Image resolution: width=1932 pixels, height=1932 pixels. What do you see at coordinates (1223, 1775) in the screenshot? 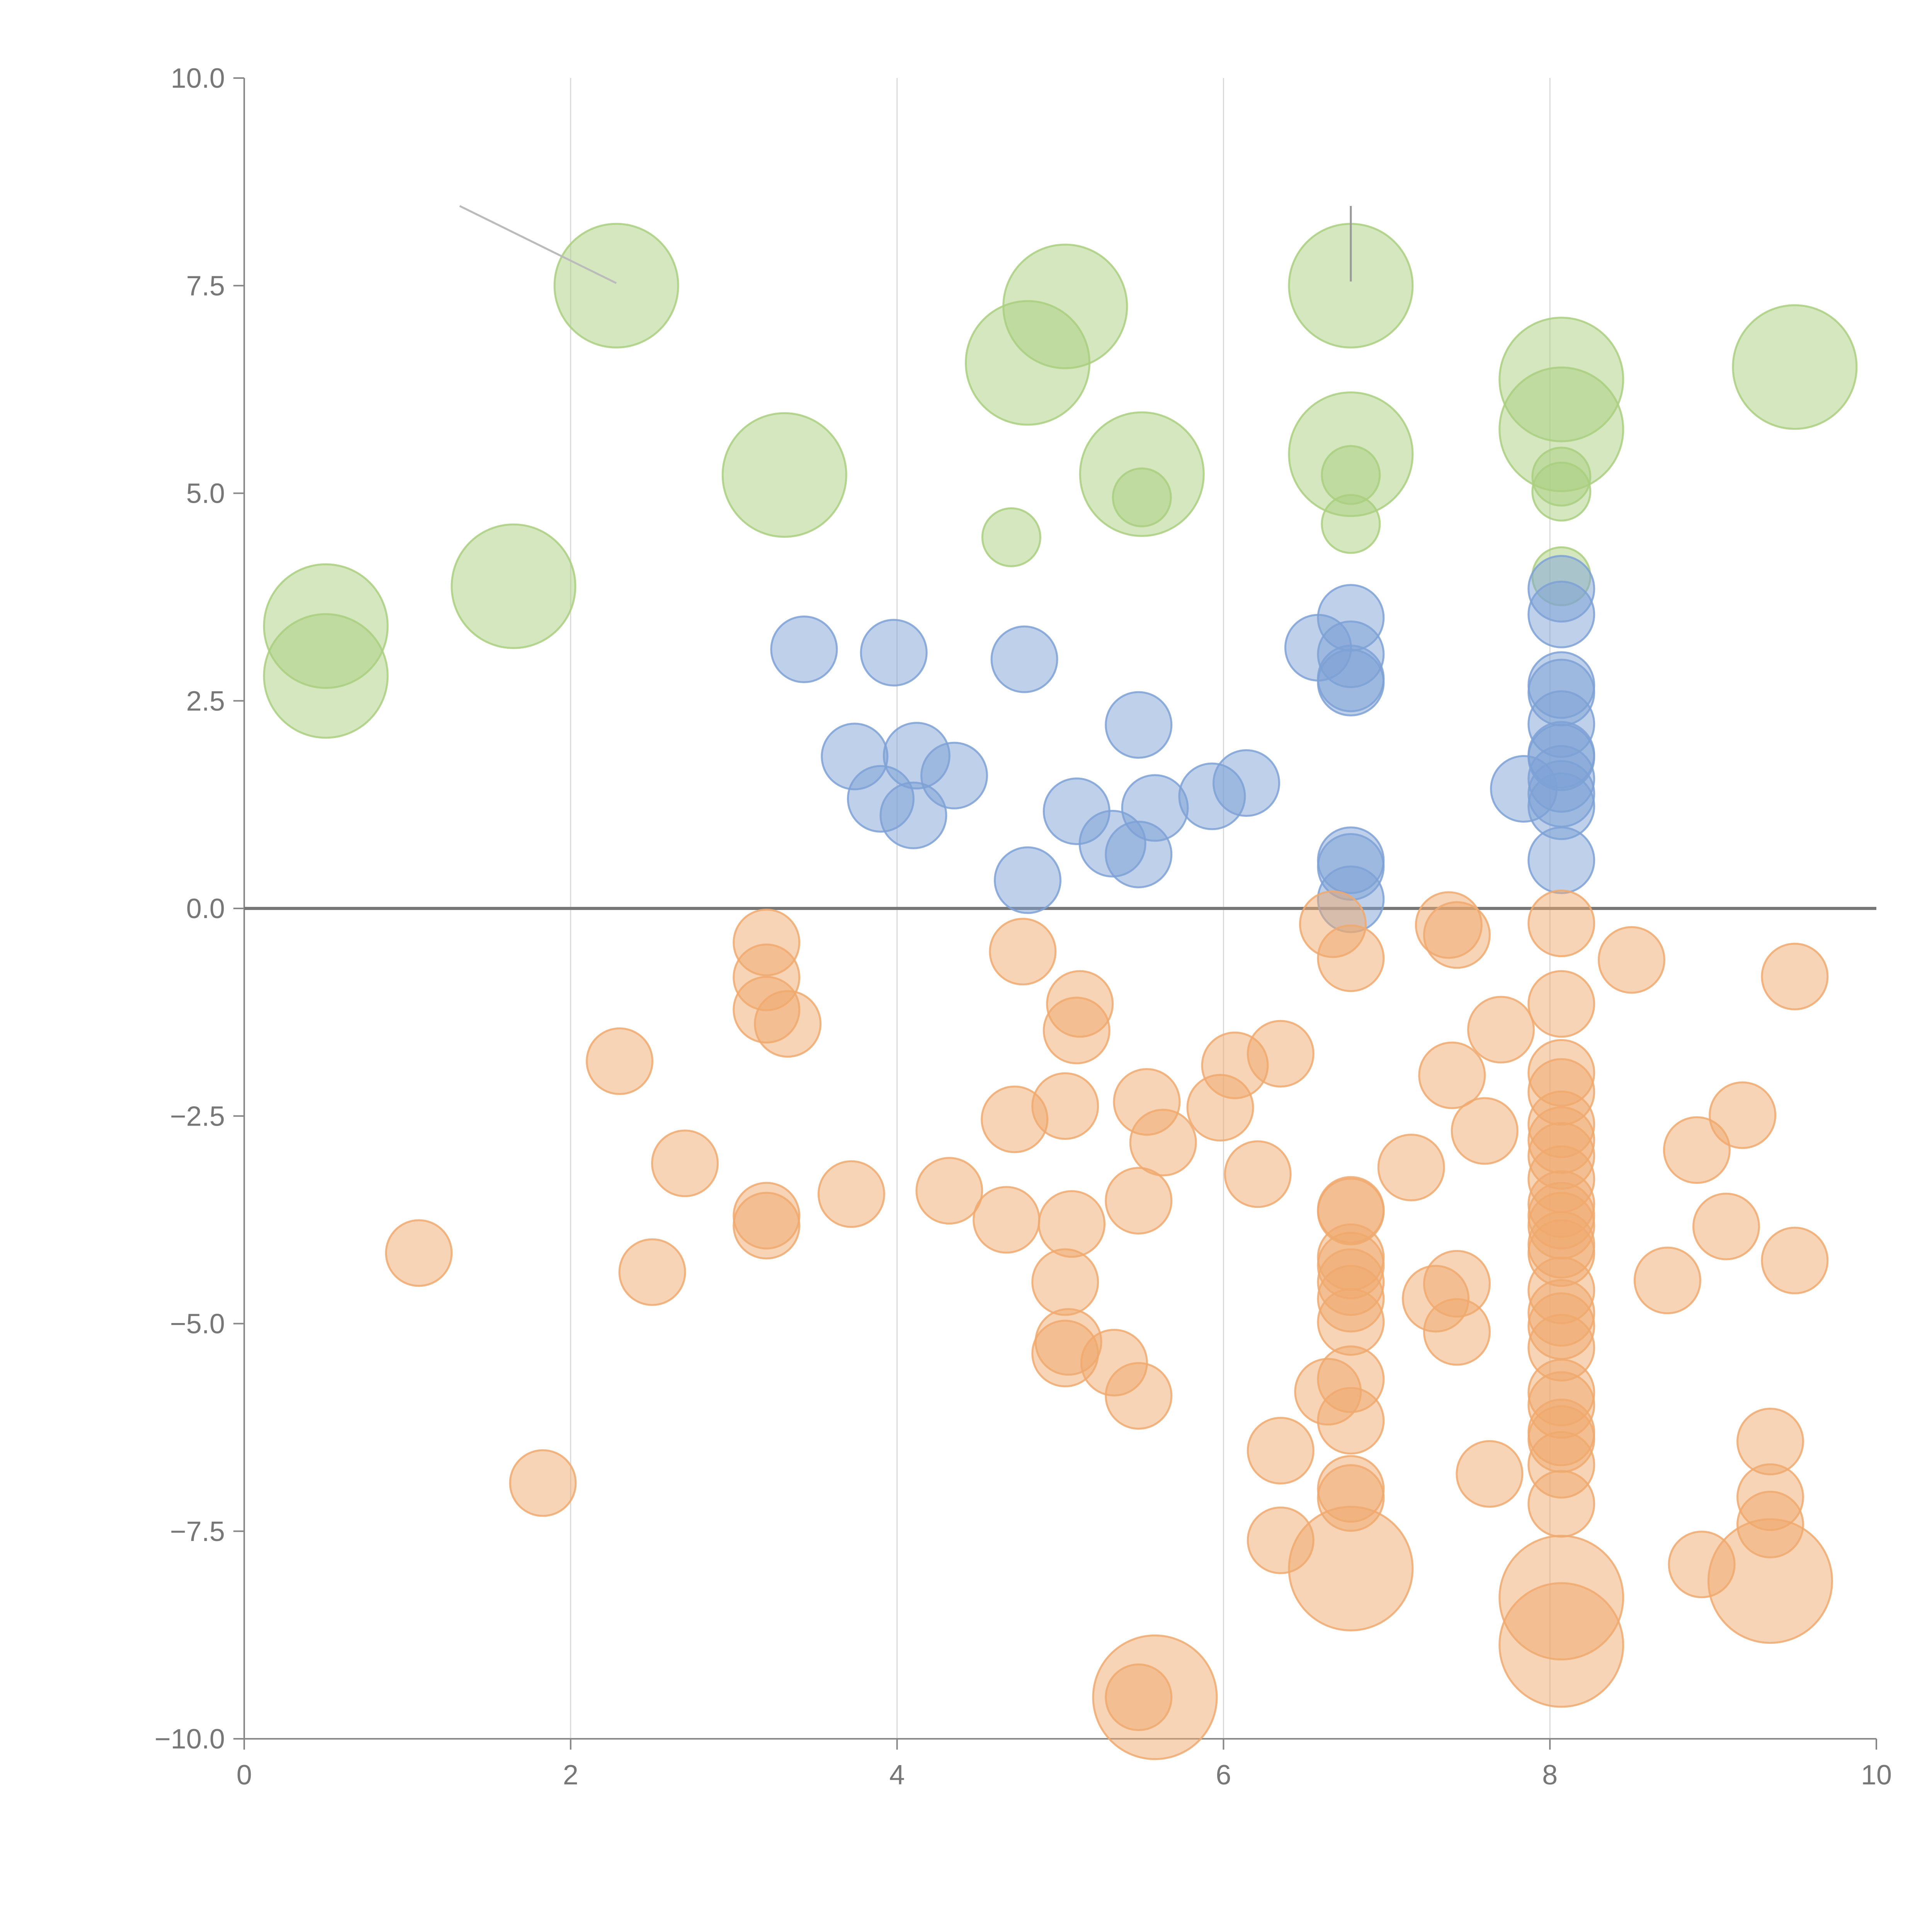
I see `x-tick-label: 6` at bounding box center [1223, 1775].